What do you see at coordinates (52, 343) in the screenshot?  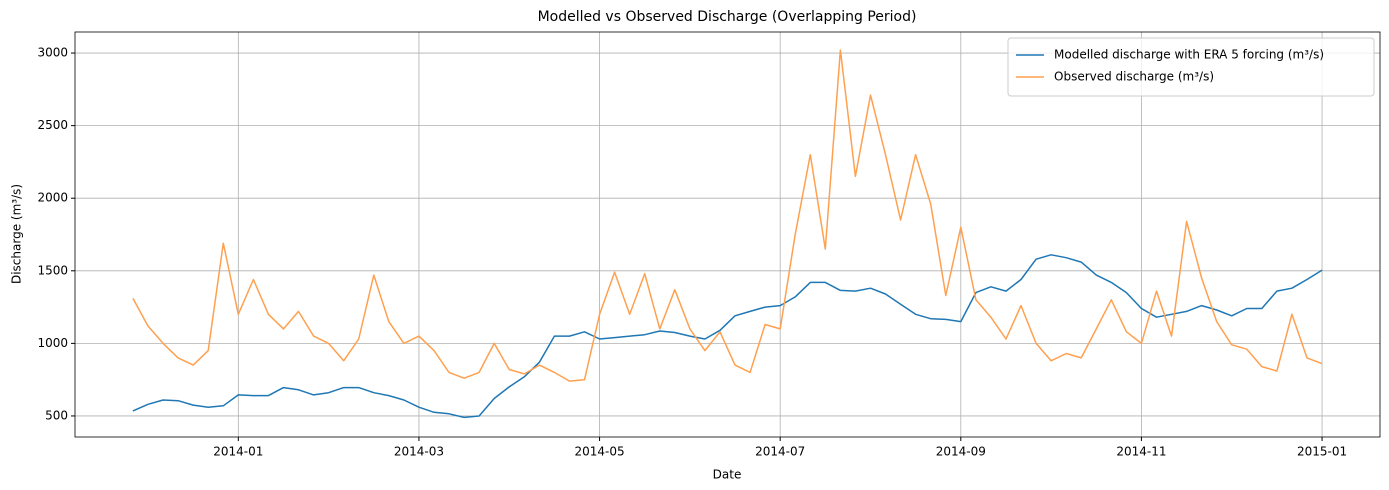 I see `y-tick-label: 1000` at bounding box center [52, 343].